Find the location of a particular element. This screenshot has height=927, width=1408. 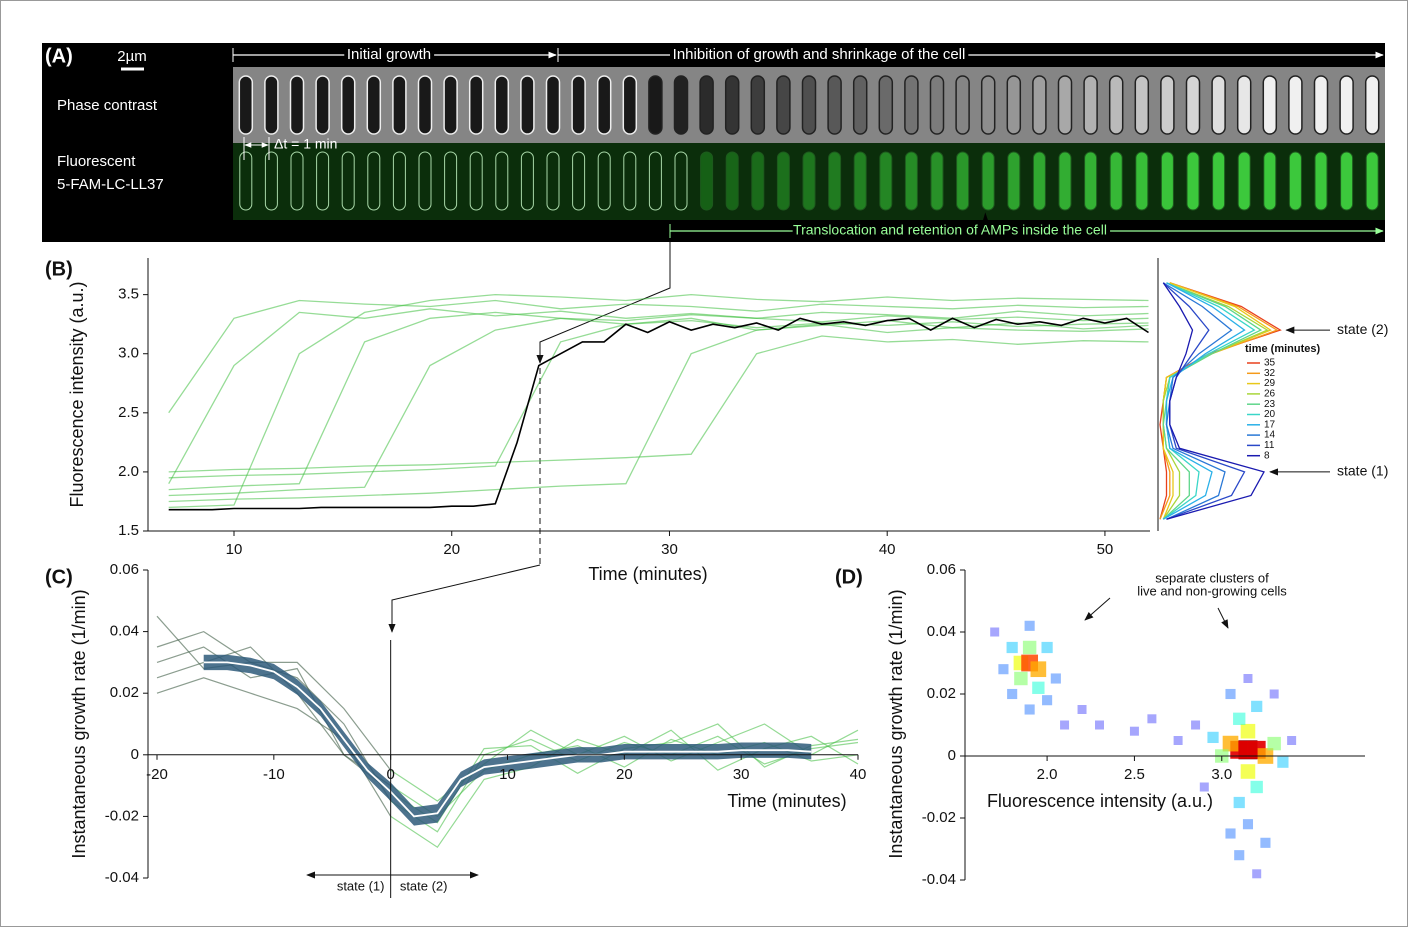

legend-label: 14 is located at coordinates (1270, 435).